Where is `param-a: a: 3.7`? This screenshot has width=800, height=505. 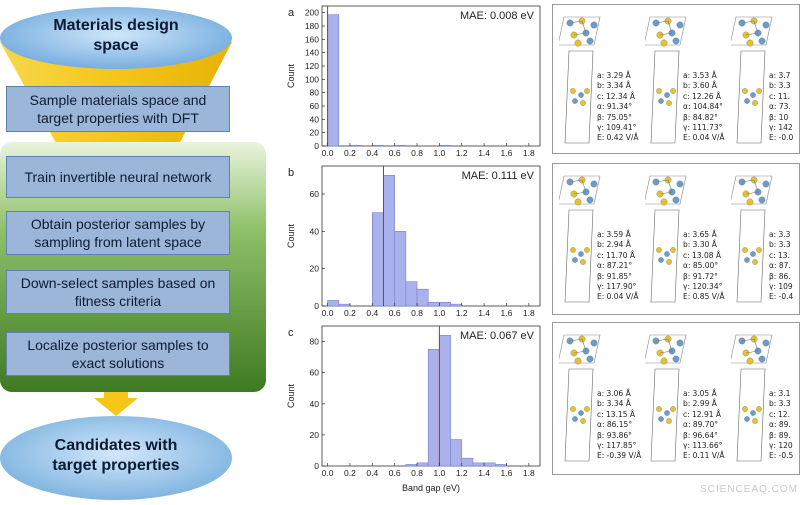
param-a: a: 3.7 is located at coordinates (780, 75).